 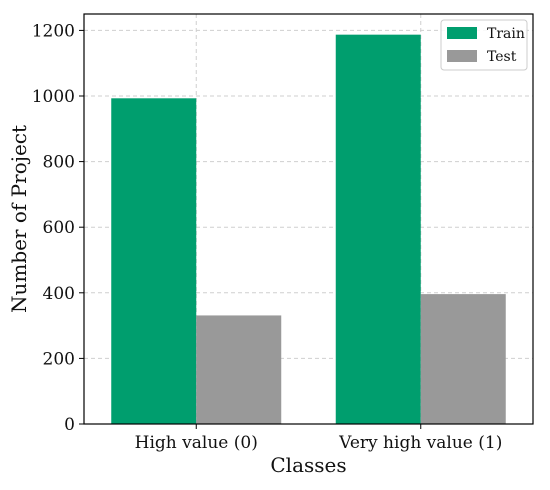 I want to click on y-axis-label: Number of Project, so click(x=19, y=219).